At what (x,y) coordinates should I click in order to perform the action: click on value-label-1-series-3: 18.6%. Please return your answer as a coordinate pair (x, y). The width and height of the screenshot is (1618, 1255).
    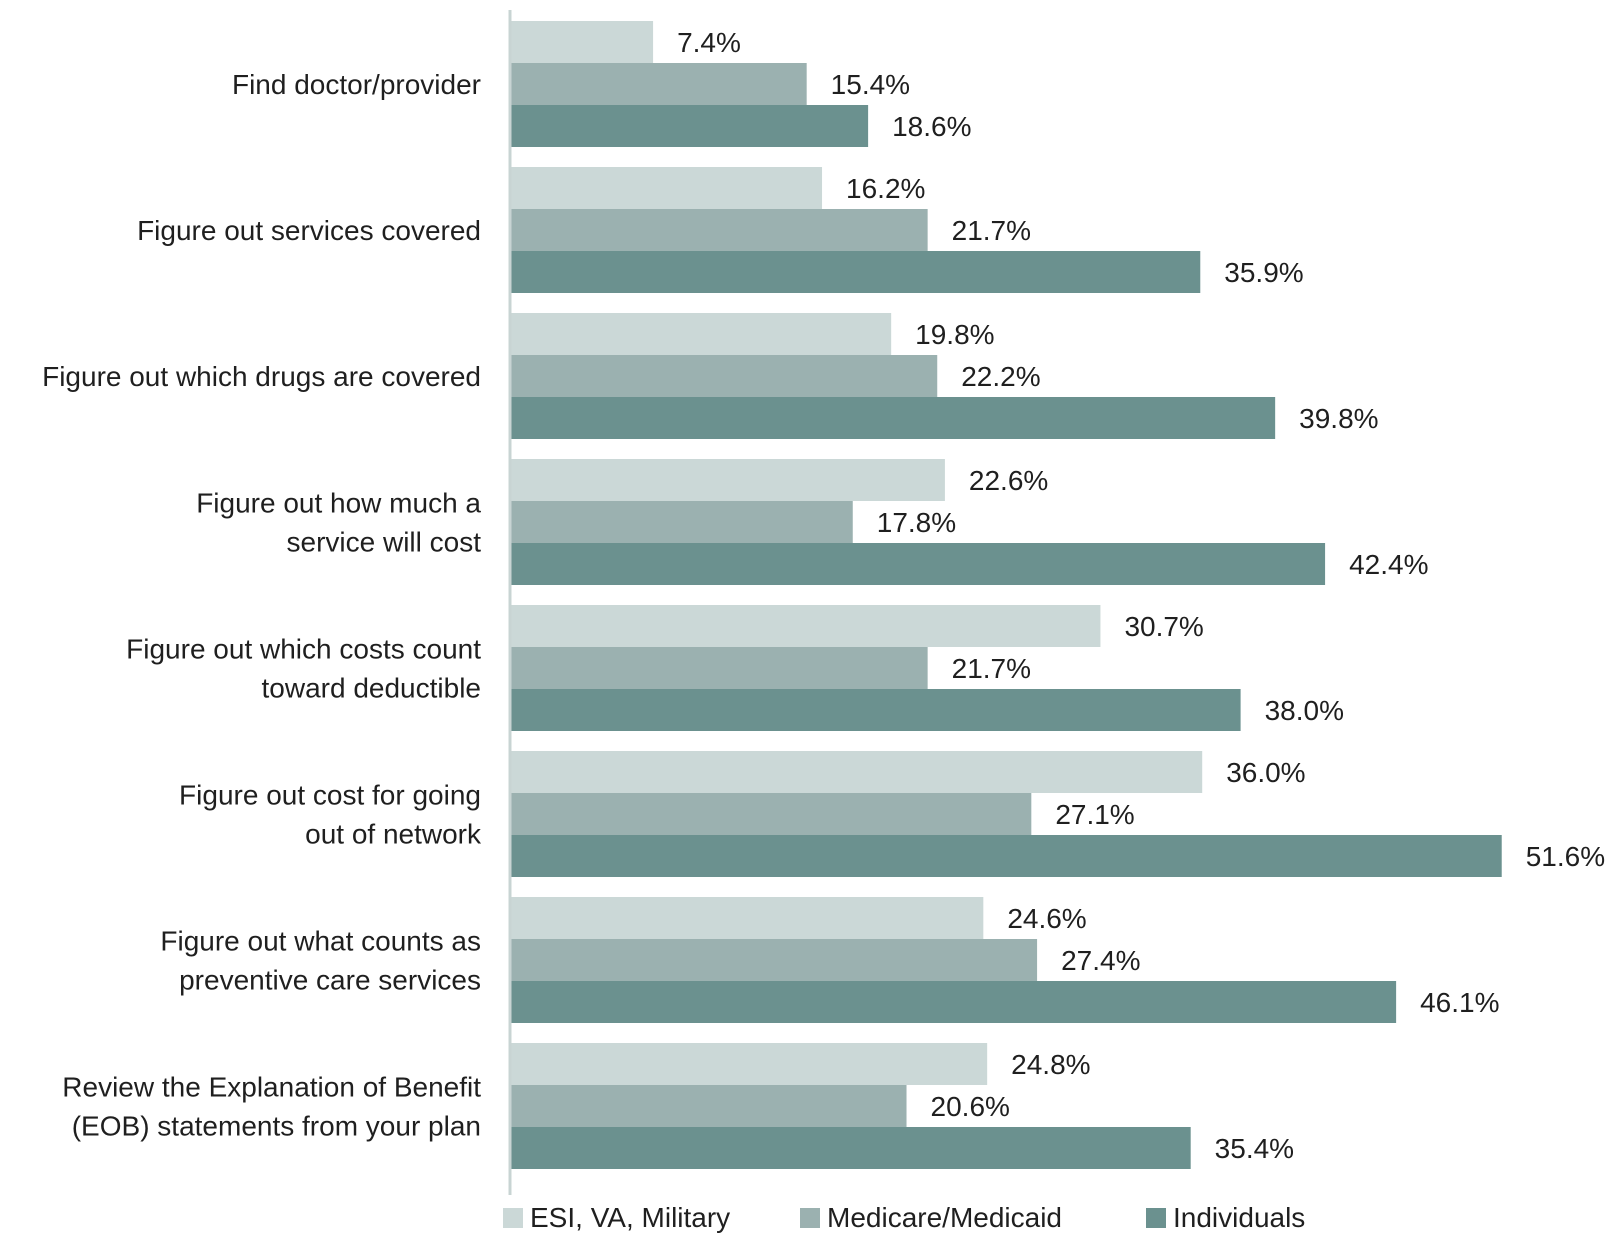
    Looking at the image, I should click on (931, 126).